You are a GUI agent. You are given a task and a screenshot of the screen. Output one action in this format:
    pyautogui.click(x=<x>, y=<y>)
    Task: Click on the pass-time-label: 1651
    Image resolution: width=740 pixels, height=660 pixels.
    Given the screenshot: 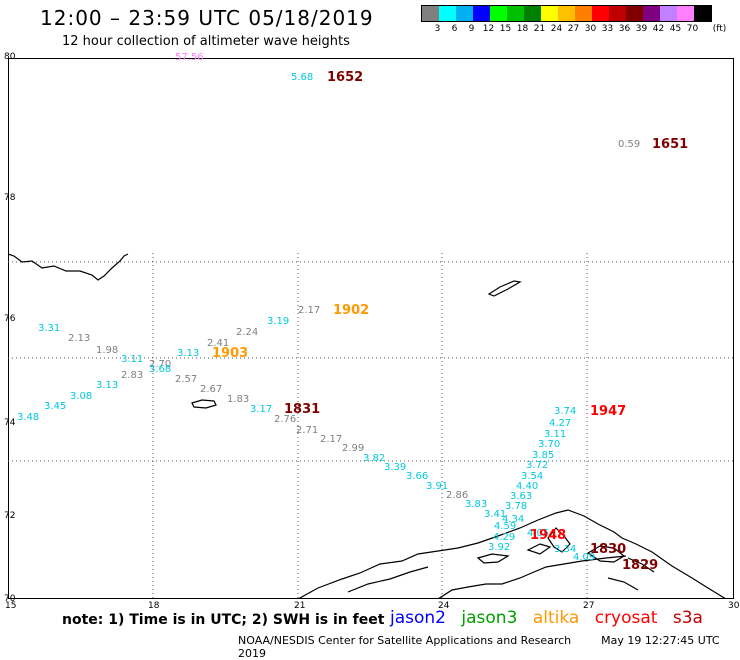 What is the action you would take?
    pyautogui.click(x=670, y=144)
    